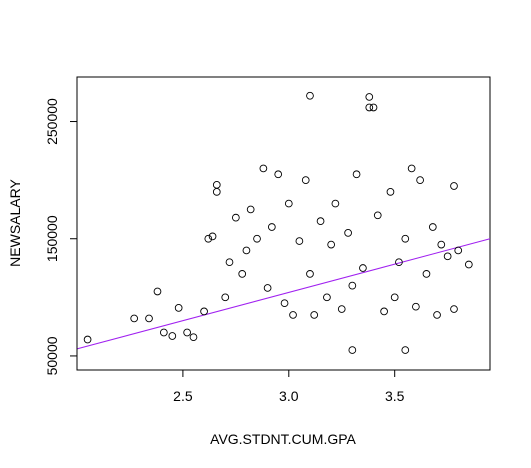 This screenshot has height=468, width=531. Describe the element at coordinates (289, 396) in the screenshot. I see `x-tick-label: 3.0` at that location.